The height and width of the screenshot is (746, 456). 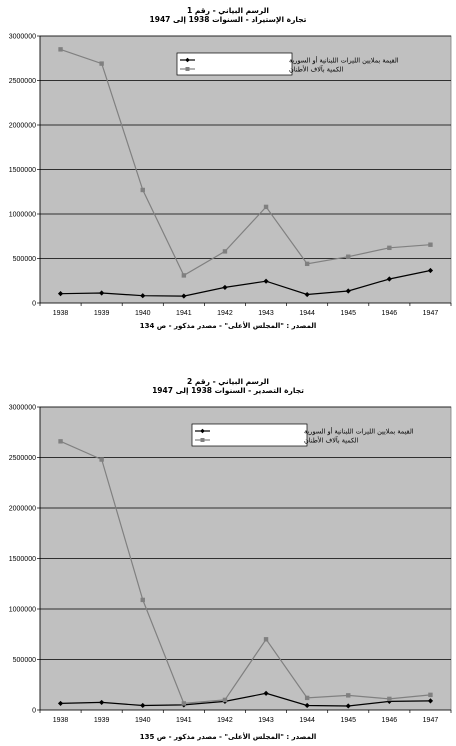 I want to click on chart-subtitle: تجارة التصدير - السنوات 1938 إلى 1947, so click(x=228, y=390).